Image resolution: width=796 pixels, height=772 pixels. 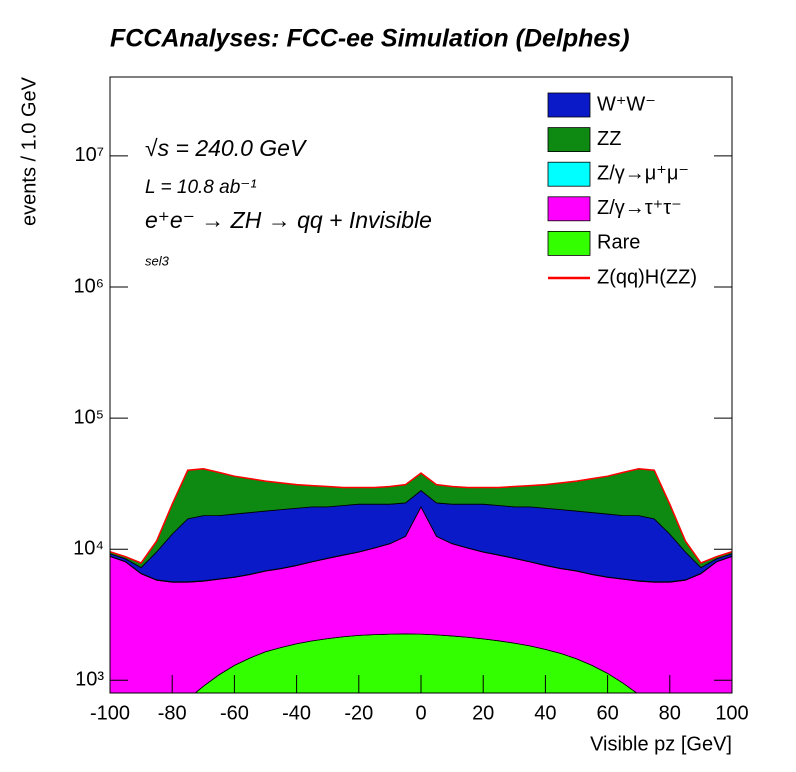 I want to click on x-tick-label: -60, so click(x=234, y=713).